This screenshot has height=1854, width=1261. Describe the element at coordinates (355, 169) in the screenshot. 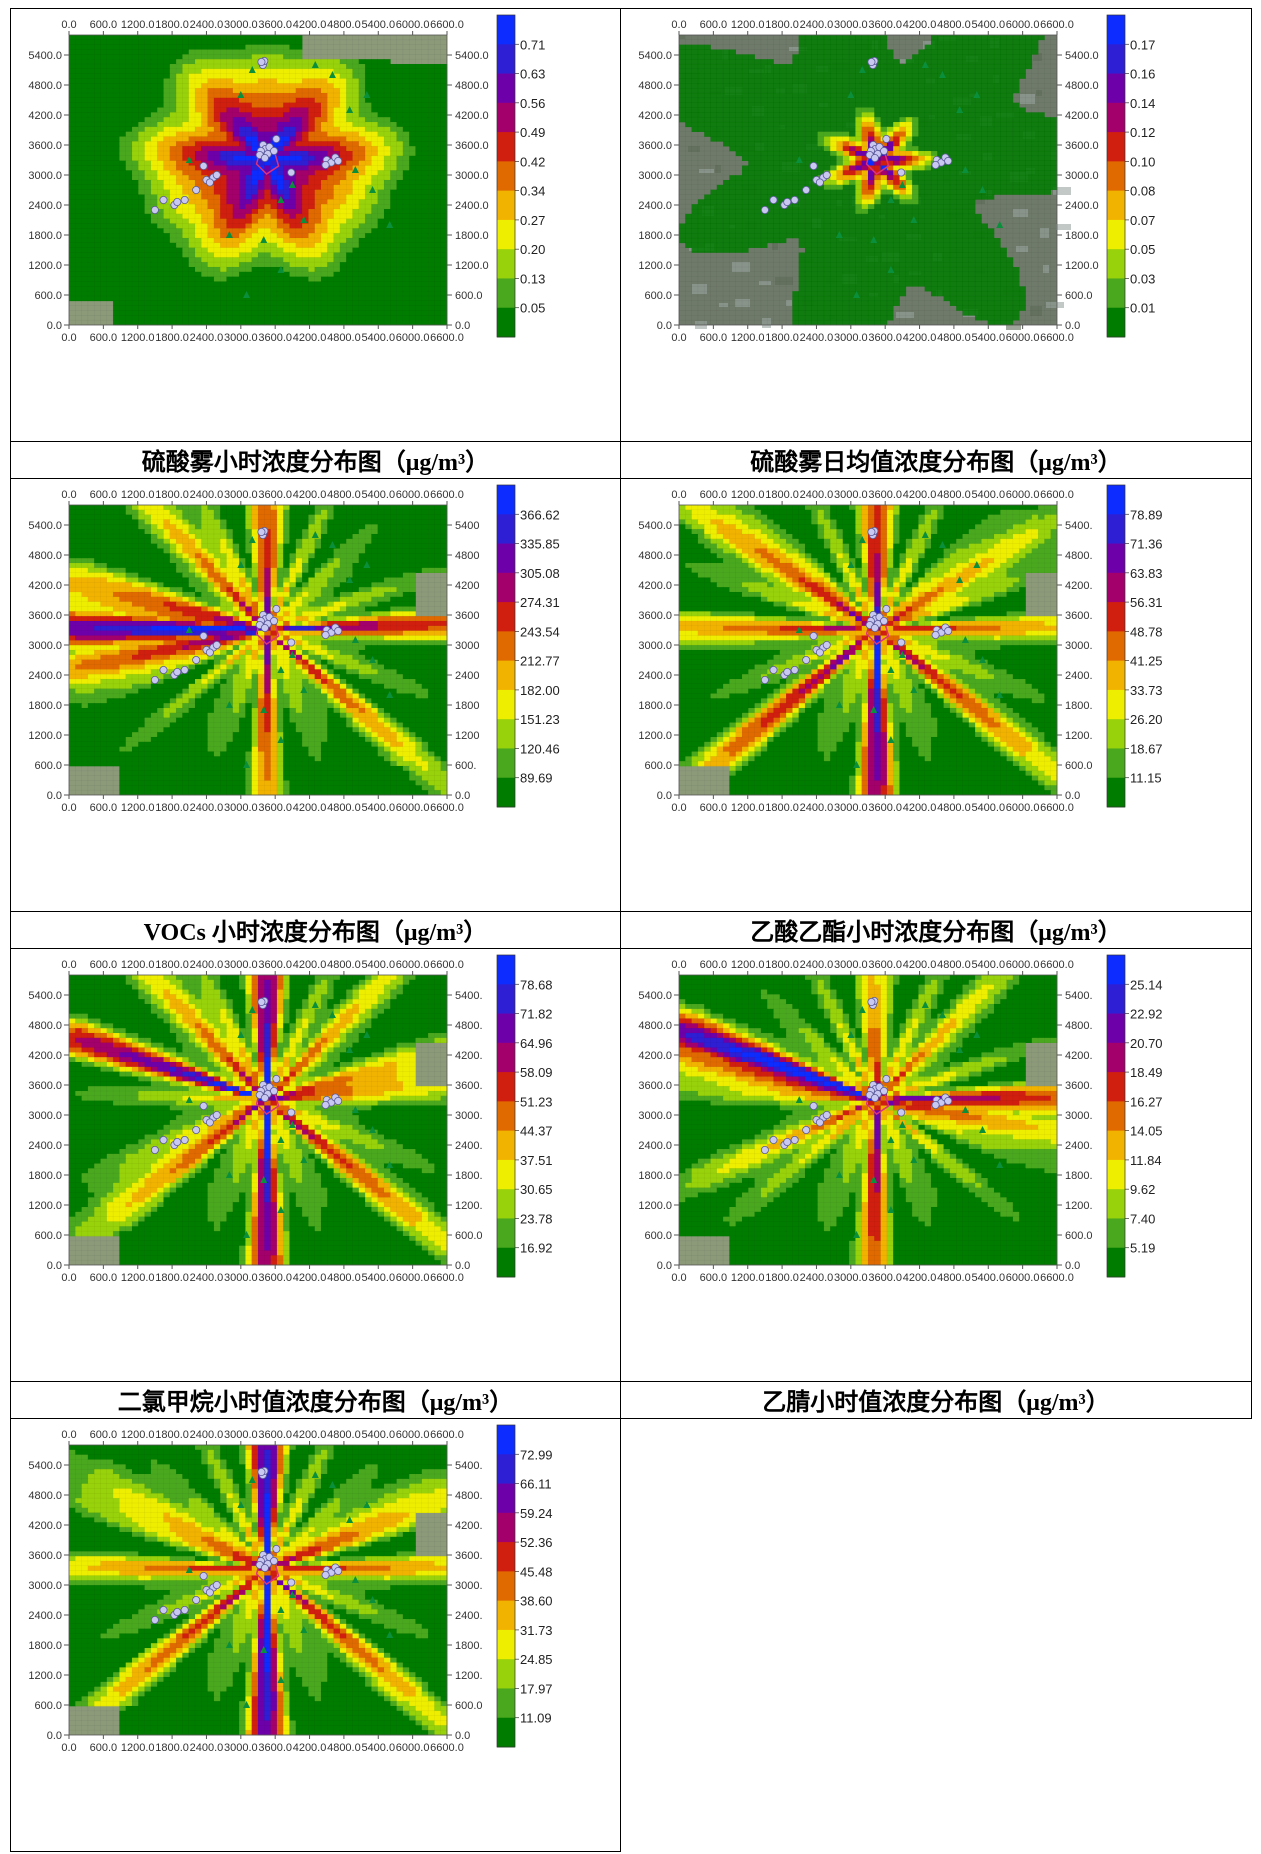

I see `source-marker` at that location.